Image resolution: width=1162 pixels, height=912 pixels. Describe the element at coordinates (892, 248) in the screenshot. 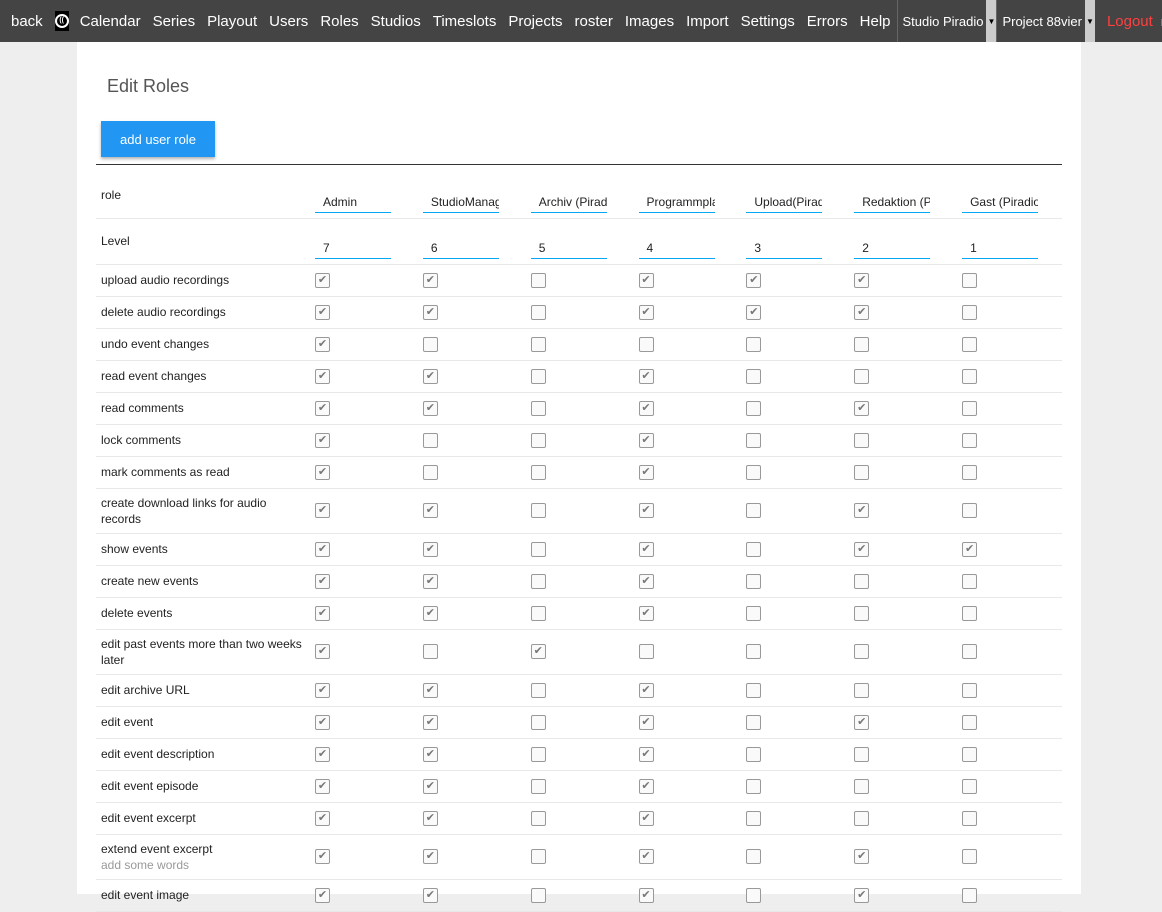

I see `level-input: 2` at that location.